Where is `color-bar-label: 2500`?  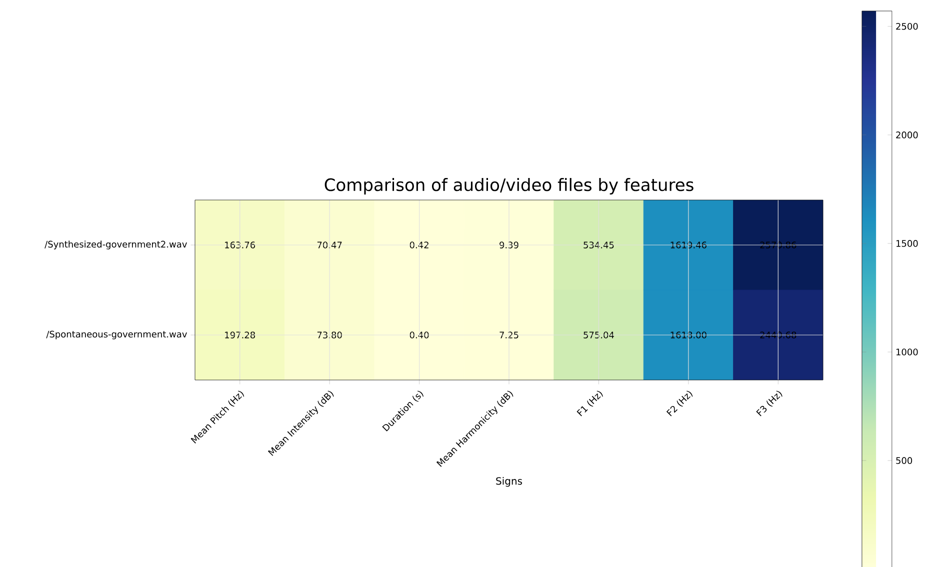 color-bar-label: 2500 is located at coordinates (907, 26).